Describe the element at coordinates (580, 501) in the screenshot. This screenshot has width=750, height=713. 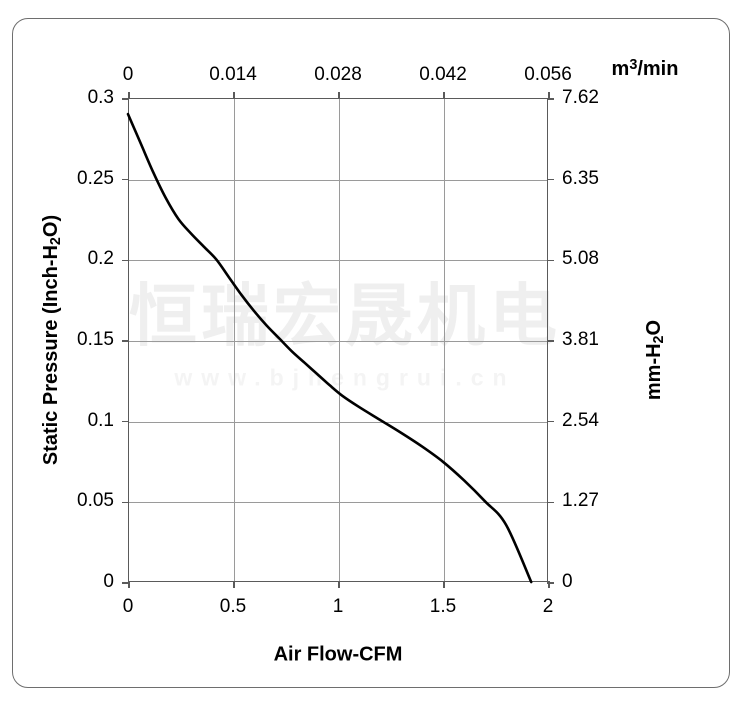
I see `y-axis-right-tick-label: 1.27` at that location.